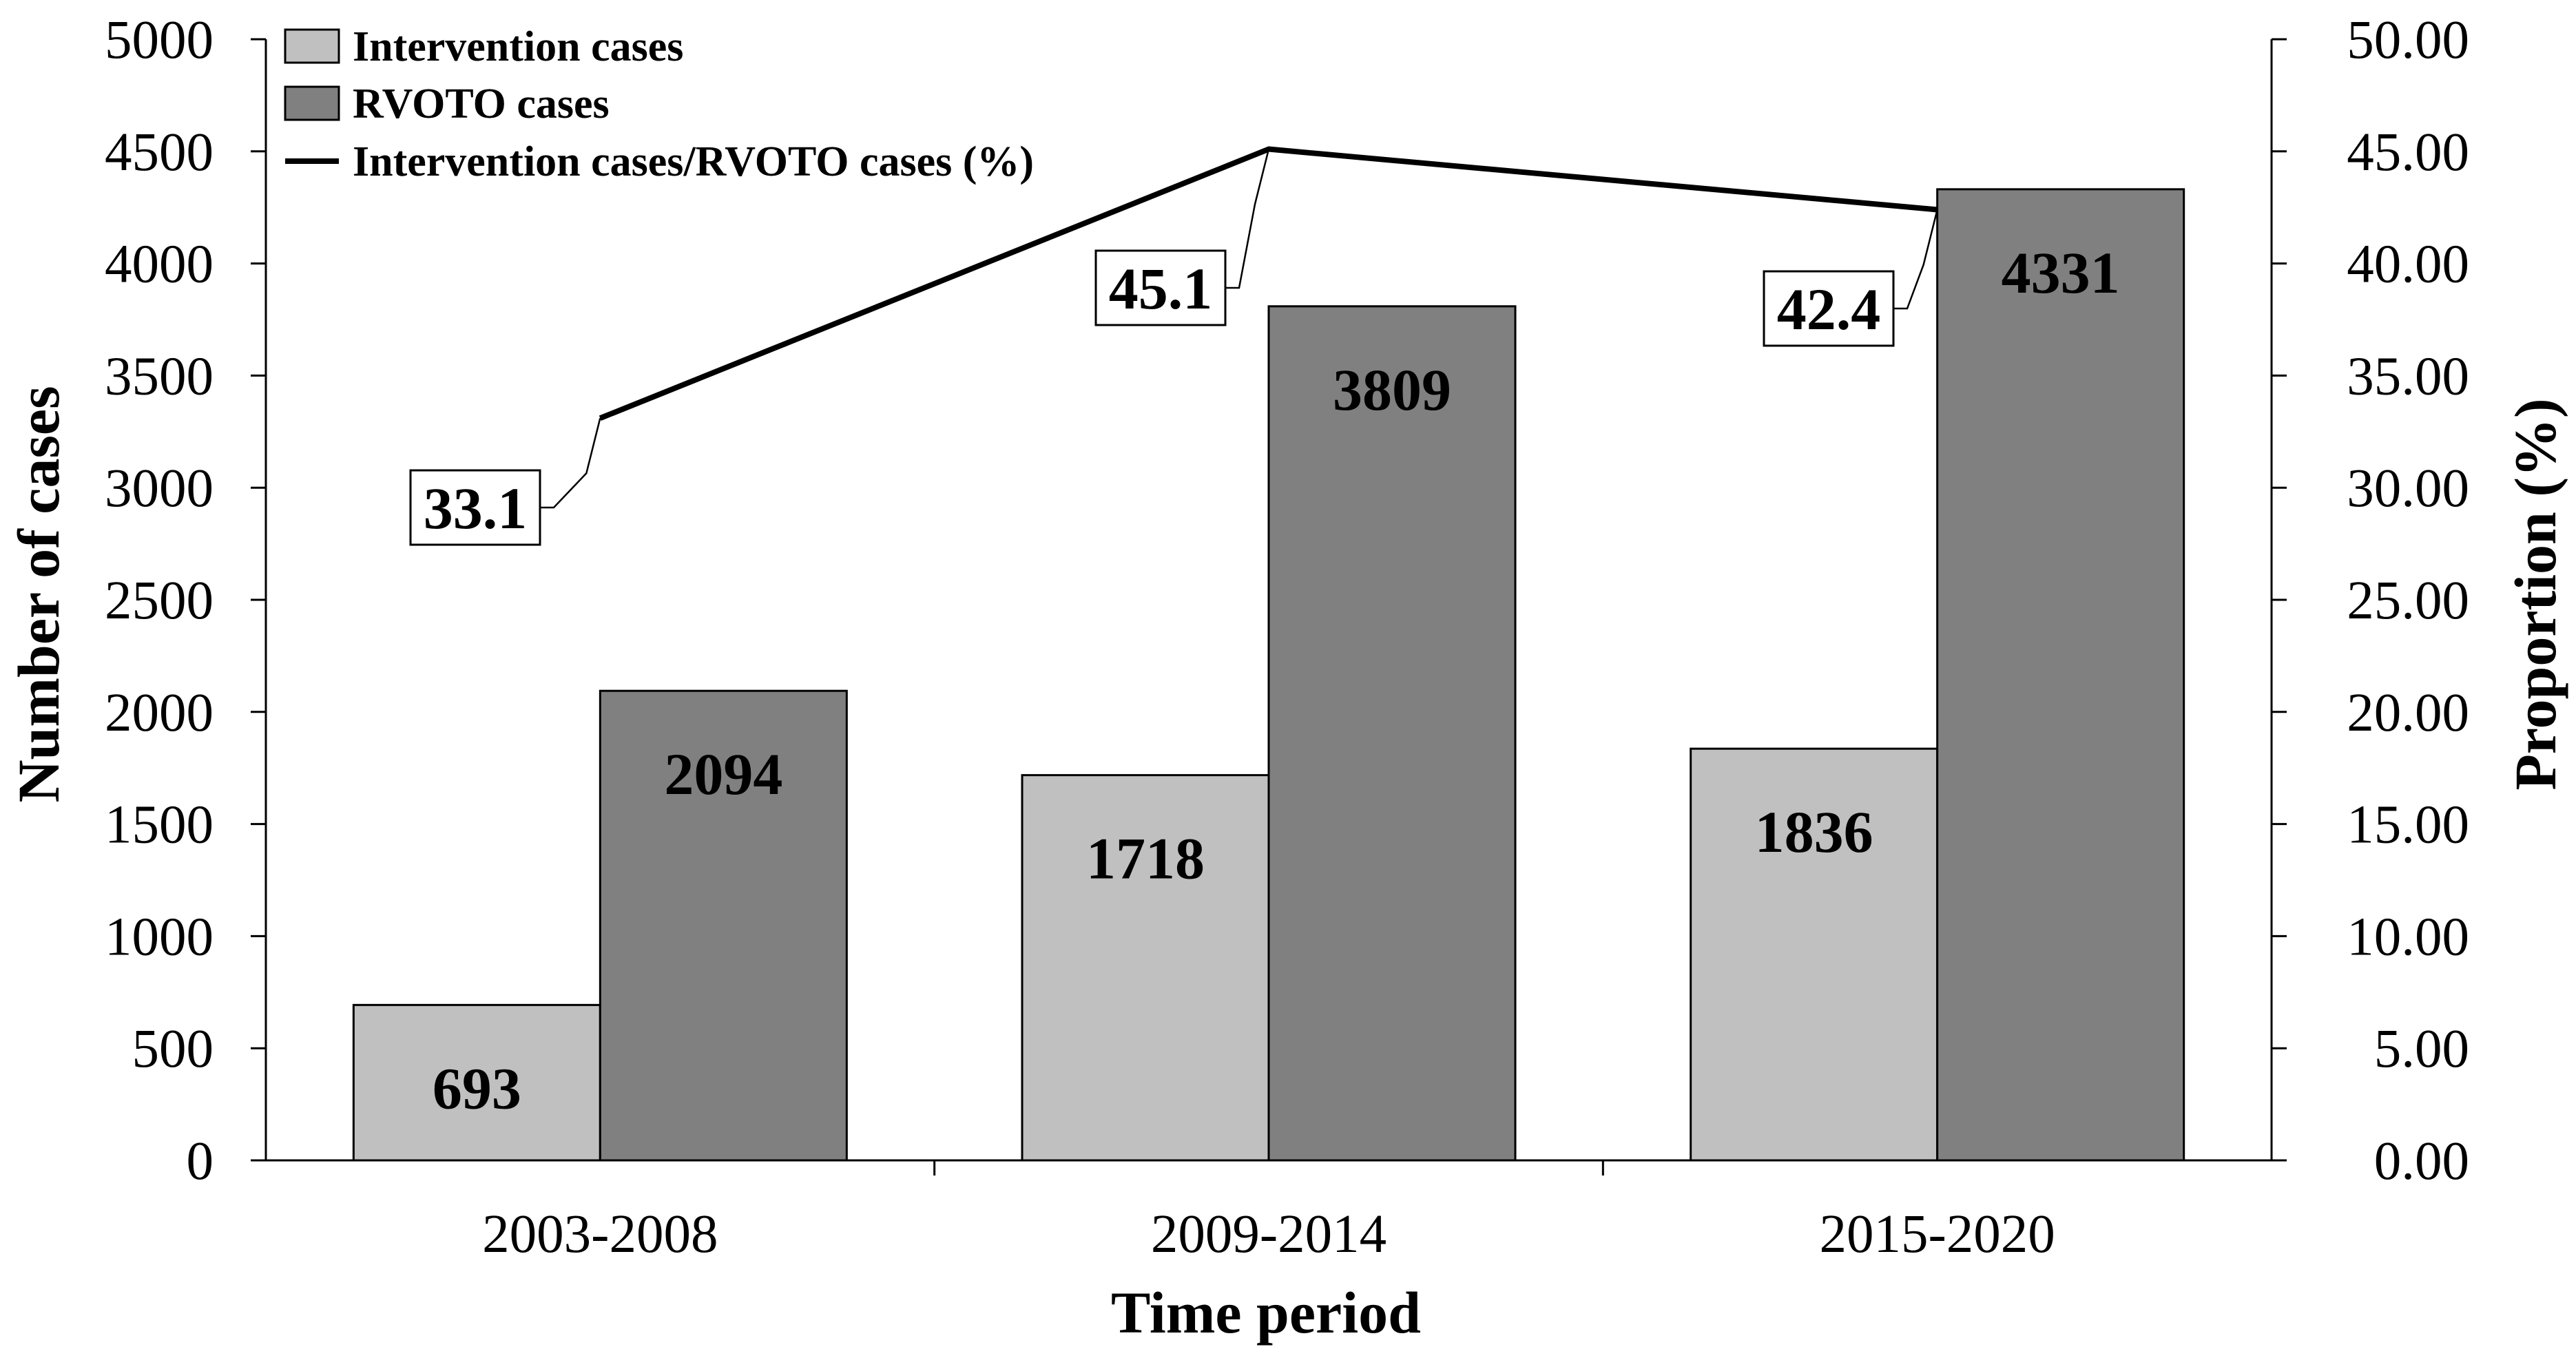  I want to click on y-tick-label: 2500, so click(159, 601).